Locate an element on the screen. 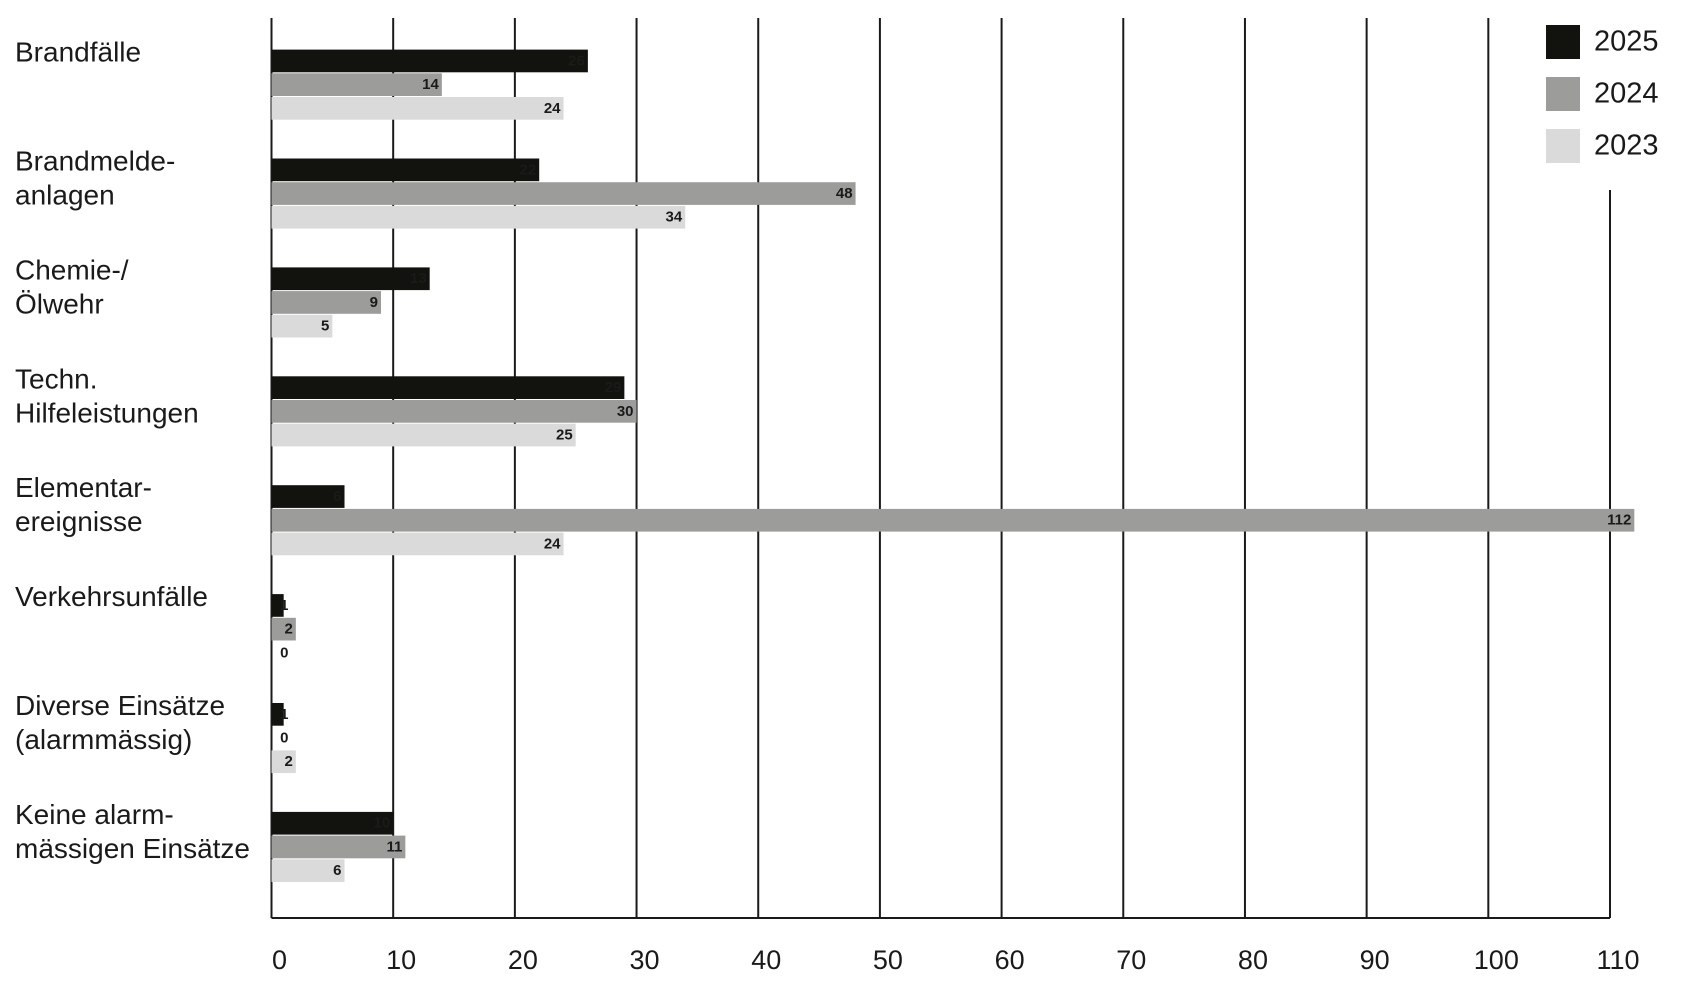 This screenshot has width=1681, height=983. x-tick-label: 30 is located at coordinates (645, 960).